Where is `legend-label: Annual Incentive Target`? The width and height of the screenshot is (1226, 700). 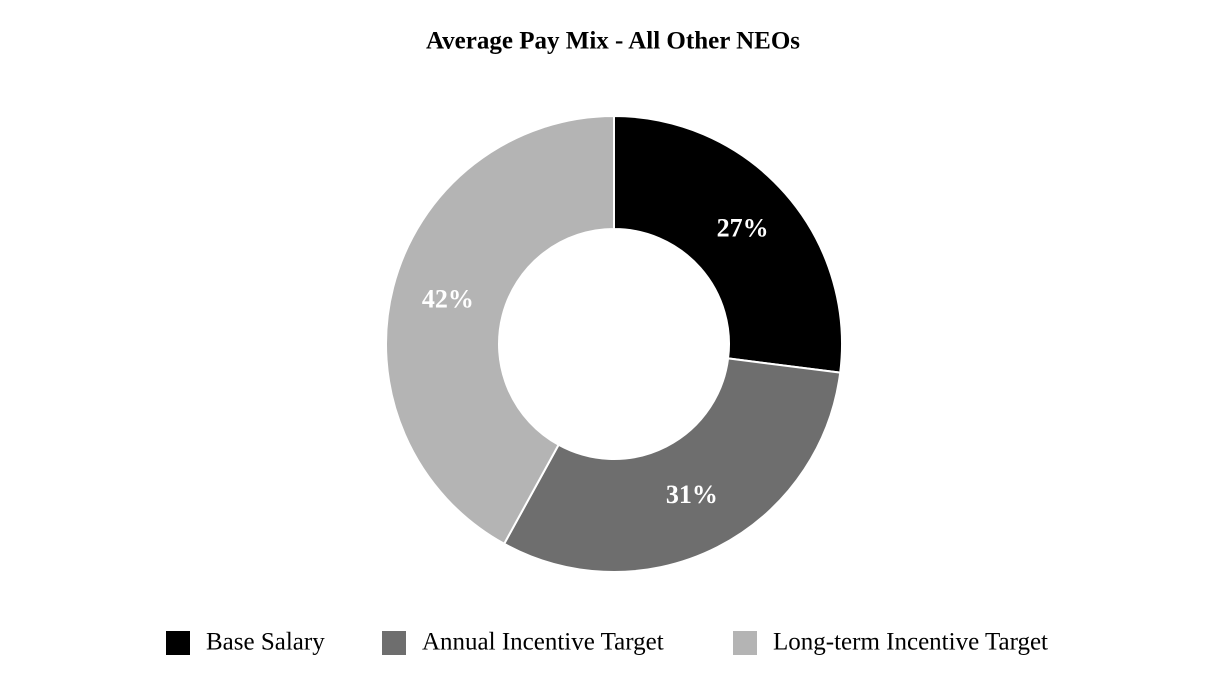
legend-label: Annual Incentive Target is located at coordinates (543, 642).